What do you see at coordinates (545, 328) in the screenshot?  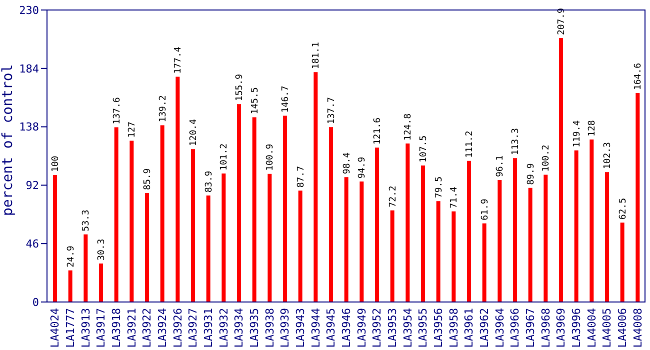 I see `x-tick-label: LA3968` at bounding box center [545, 328].